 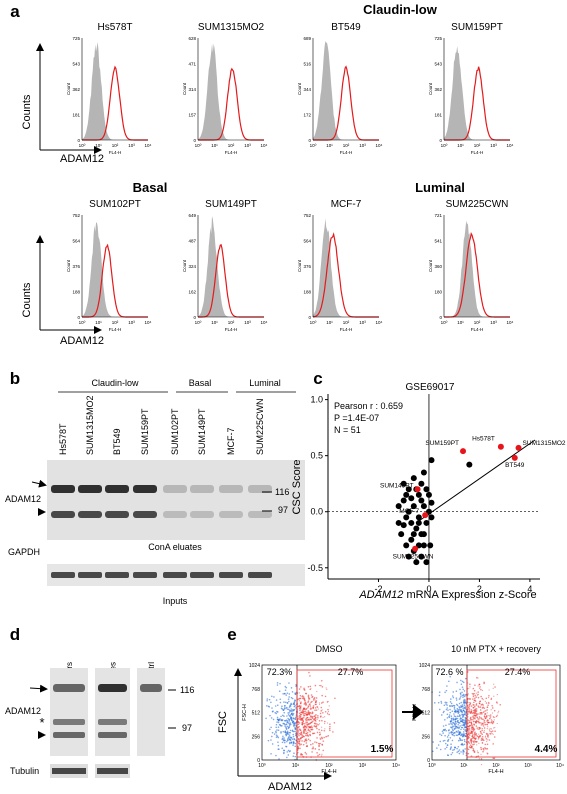 I want to click on band-arrowhead, so click(x=42, y=735).